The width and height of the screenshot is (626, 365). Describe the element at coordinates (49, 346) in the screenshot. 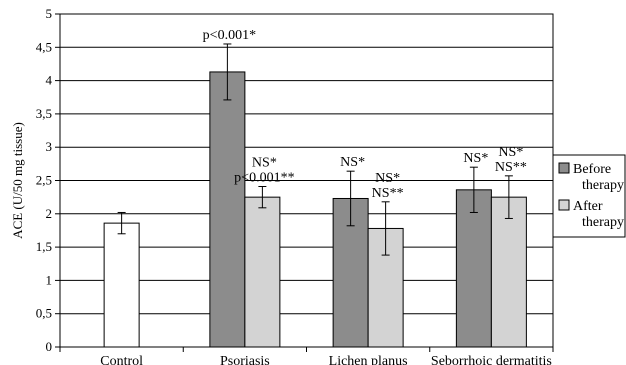

I see `y-tick-label: 0` at that location.